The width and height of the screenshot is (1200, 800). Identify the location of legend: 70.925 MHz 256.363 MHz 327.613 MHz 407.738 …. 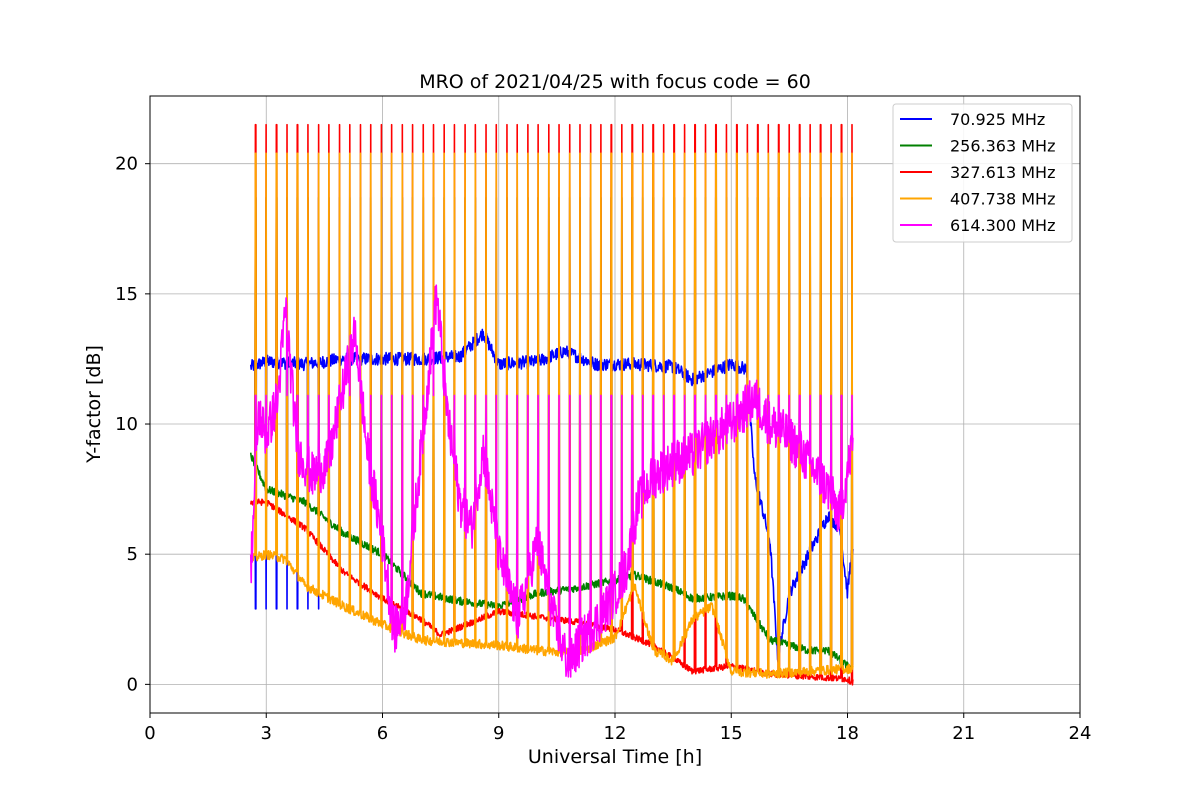
(982, 173).